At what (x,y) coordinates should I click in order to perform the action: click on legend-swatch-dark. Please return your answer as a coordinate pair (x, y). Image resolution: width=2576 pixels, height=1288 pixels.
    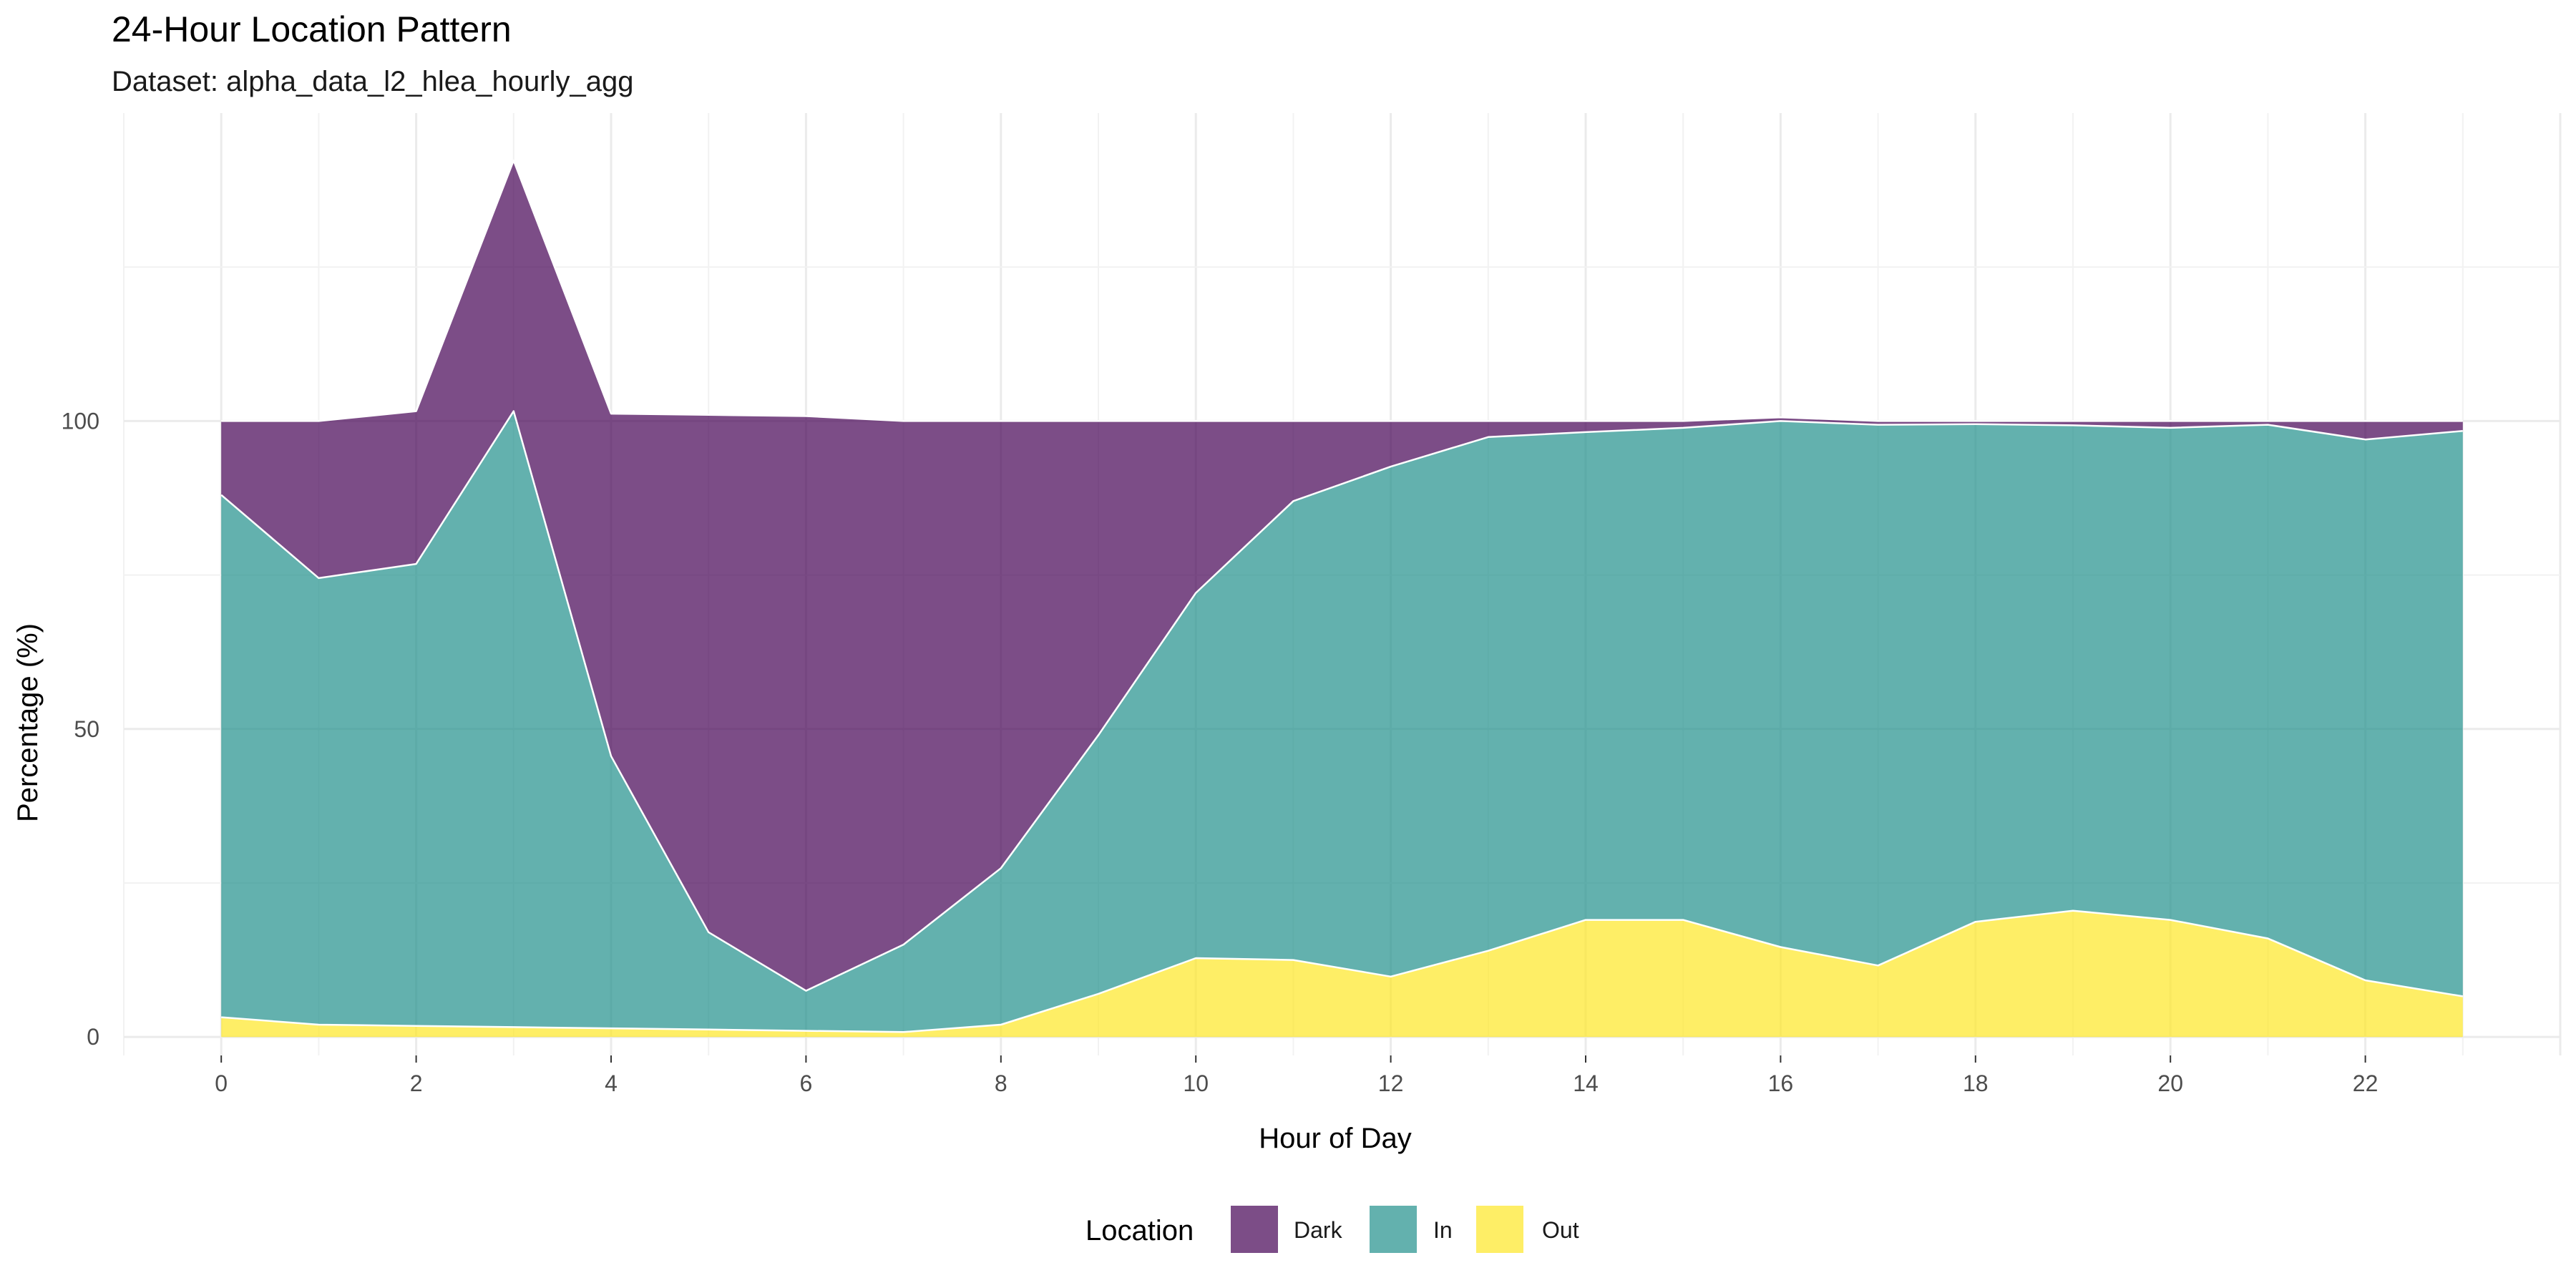
    Looking at the image, I should click on (1254, 1229).